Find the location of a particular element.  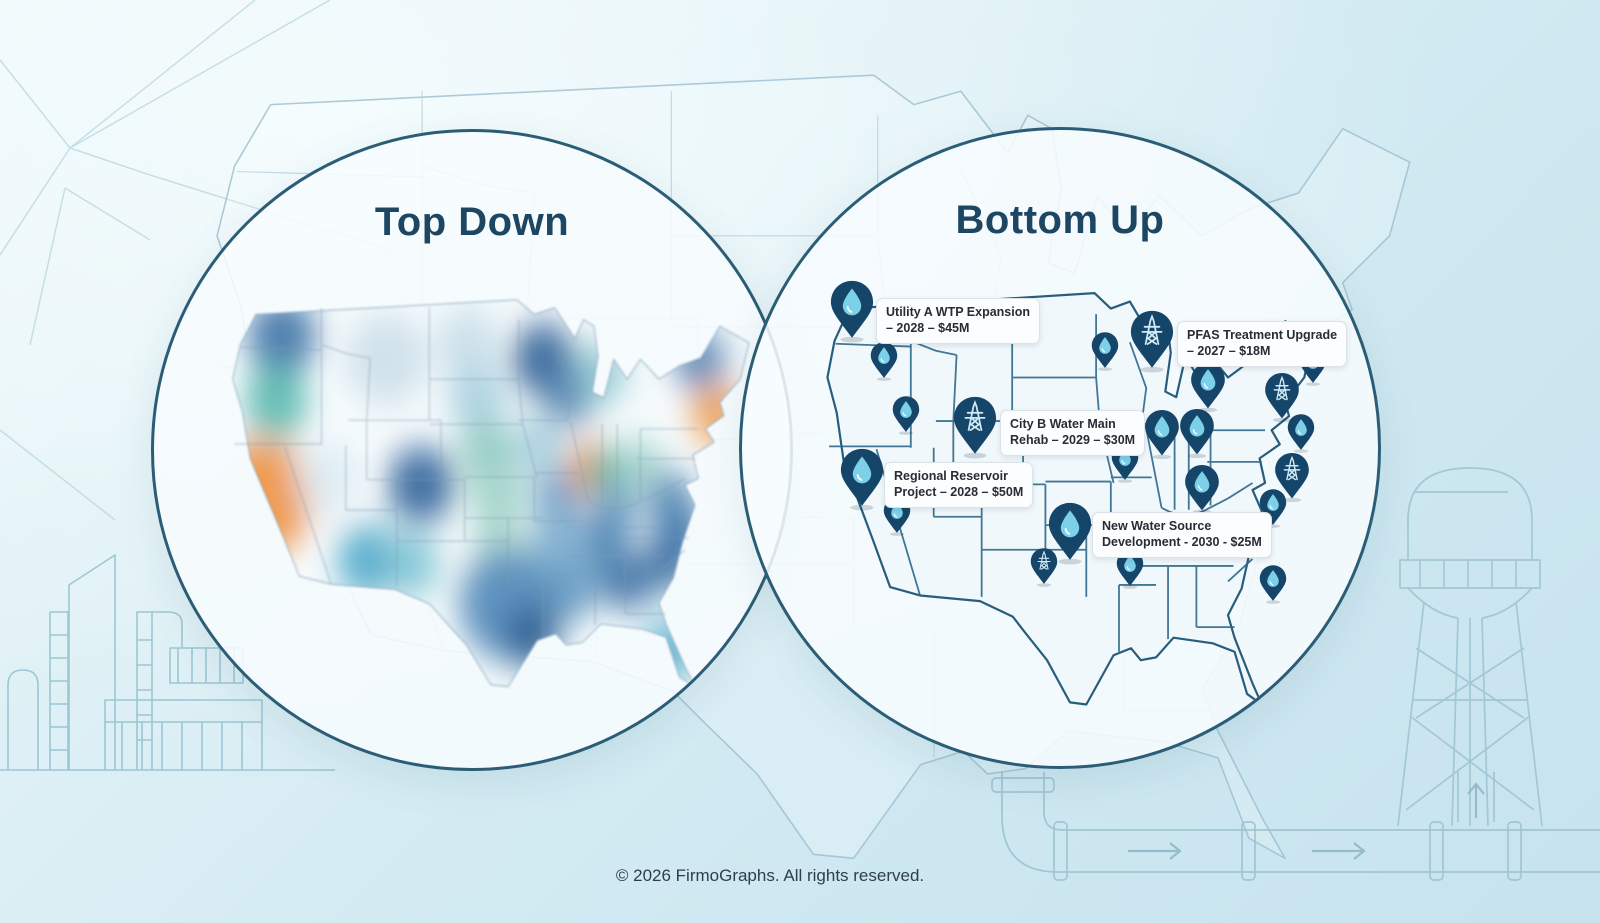

top-down-title: Top Down is located at coordinates (472, 222).